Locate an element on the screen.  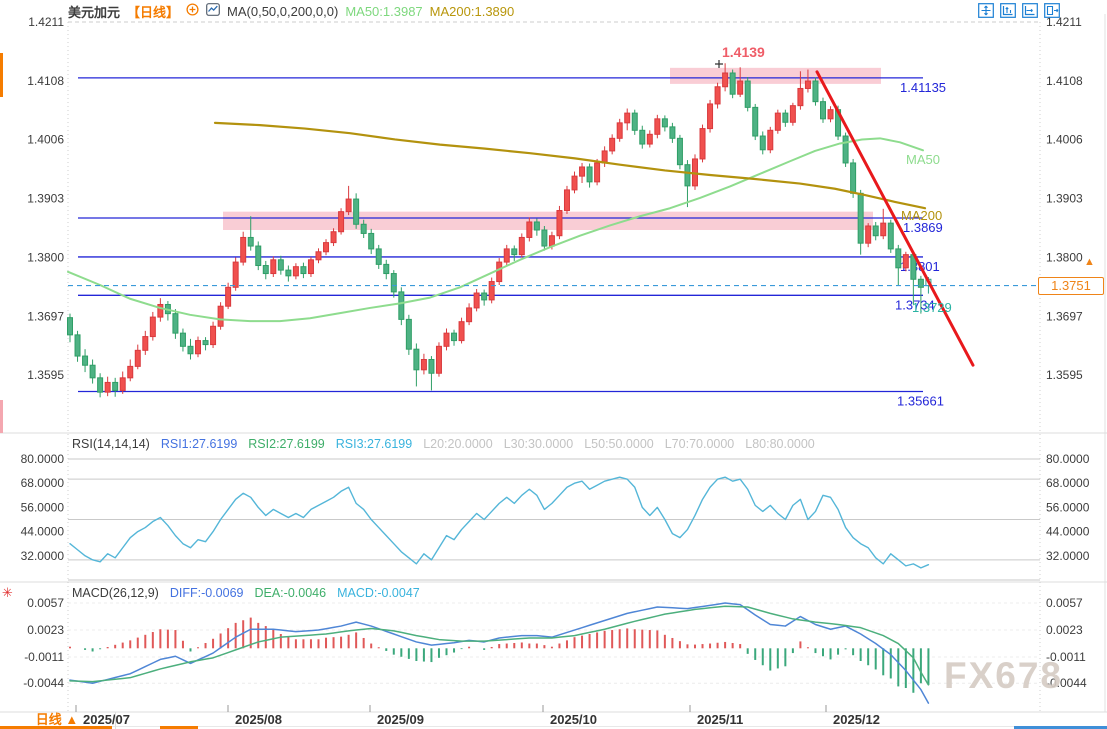
indicator-value: RSI2:27.6199 is located at coordinates (286, 444).